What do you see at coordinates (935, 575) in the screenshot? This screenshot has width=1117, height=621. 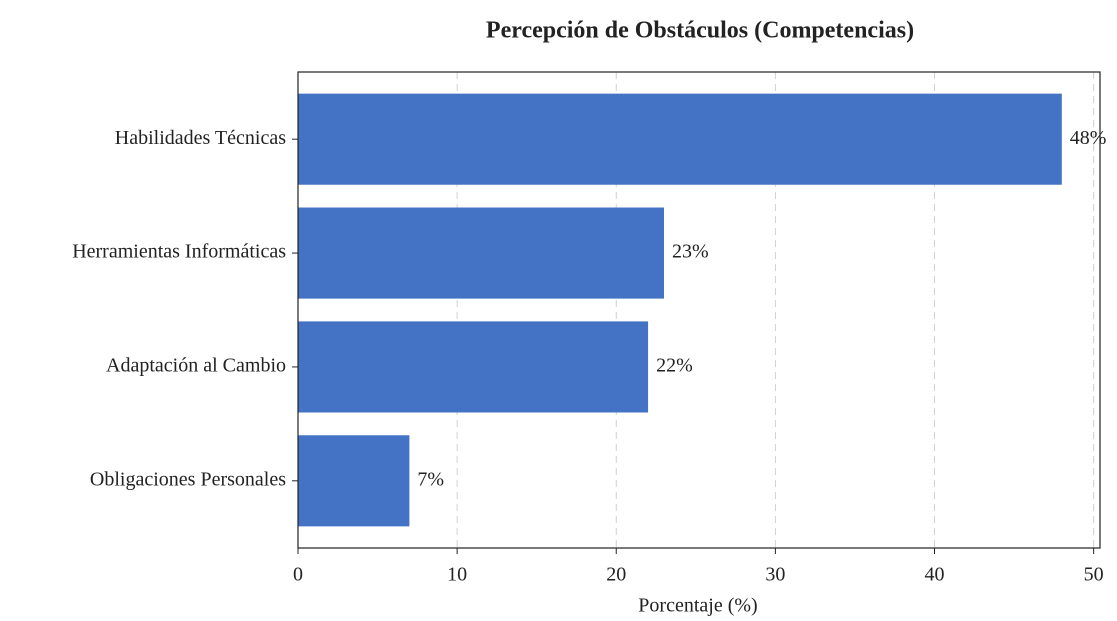 I see `x-tick-label: 40` at bounding box center [935, 575].